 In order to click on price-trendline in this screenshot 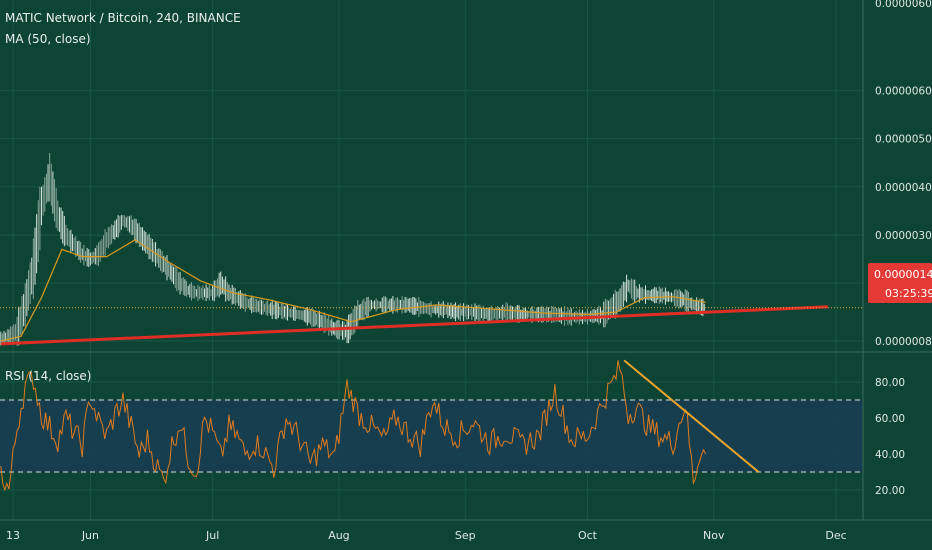, I will do `click(414, 325)`.